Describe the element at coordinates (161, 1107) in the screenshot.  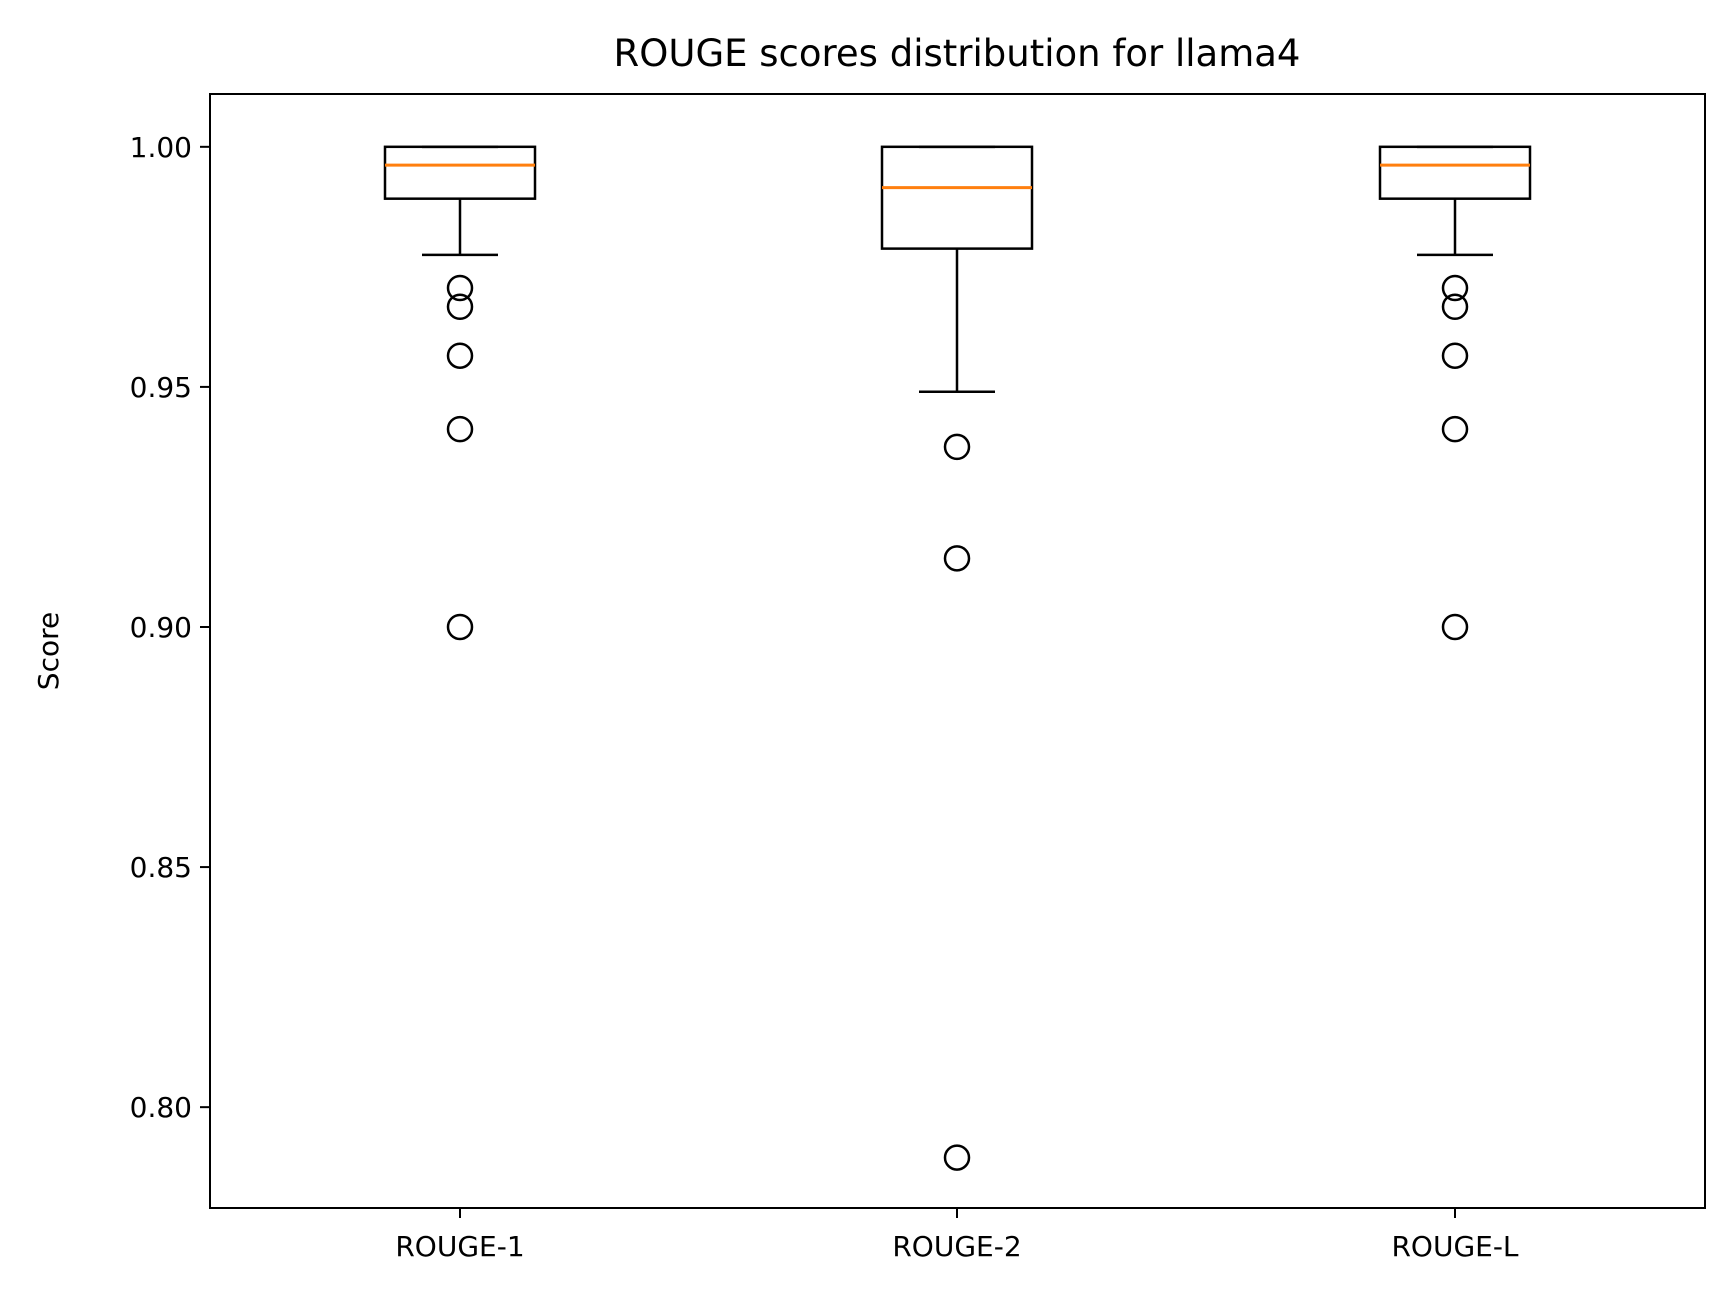
I see `y-tick-label: 0.80` at that location.